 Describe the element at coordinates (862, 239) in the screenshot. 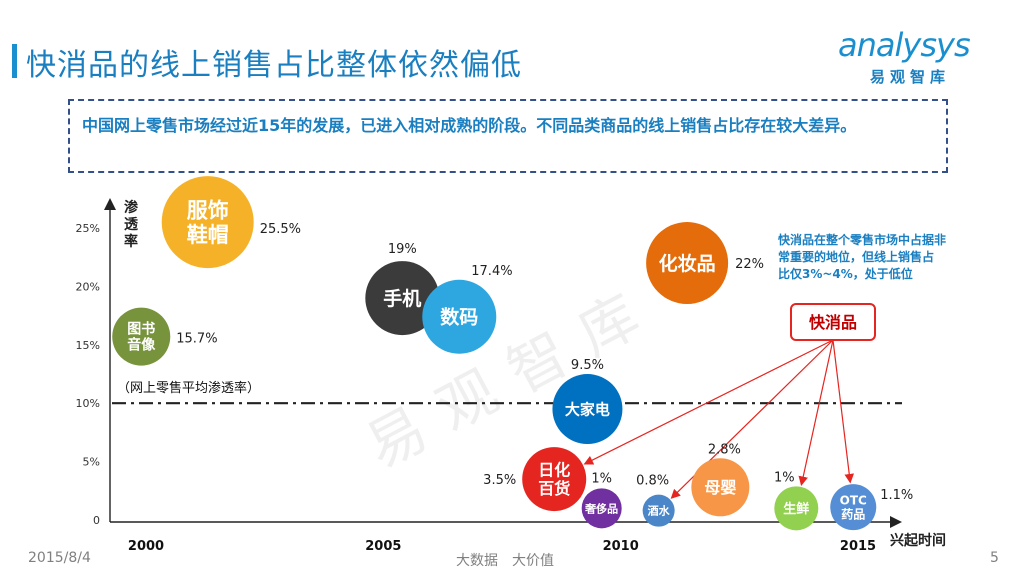

I see `fmcg-note-line: 快消品在整个零售市场中占据非` at that location.